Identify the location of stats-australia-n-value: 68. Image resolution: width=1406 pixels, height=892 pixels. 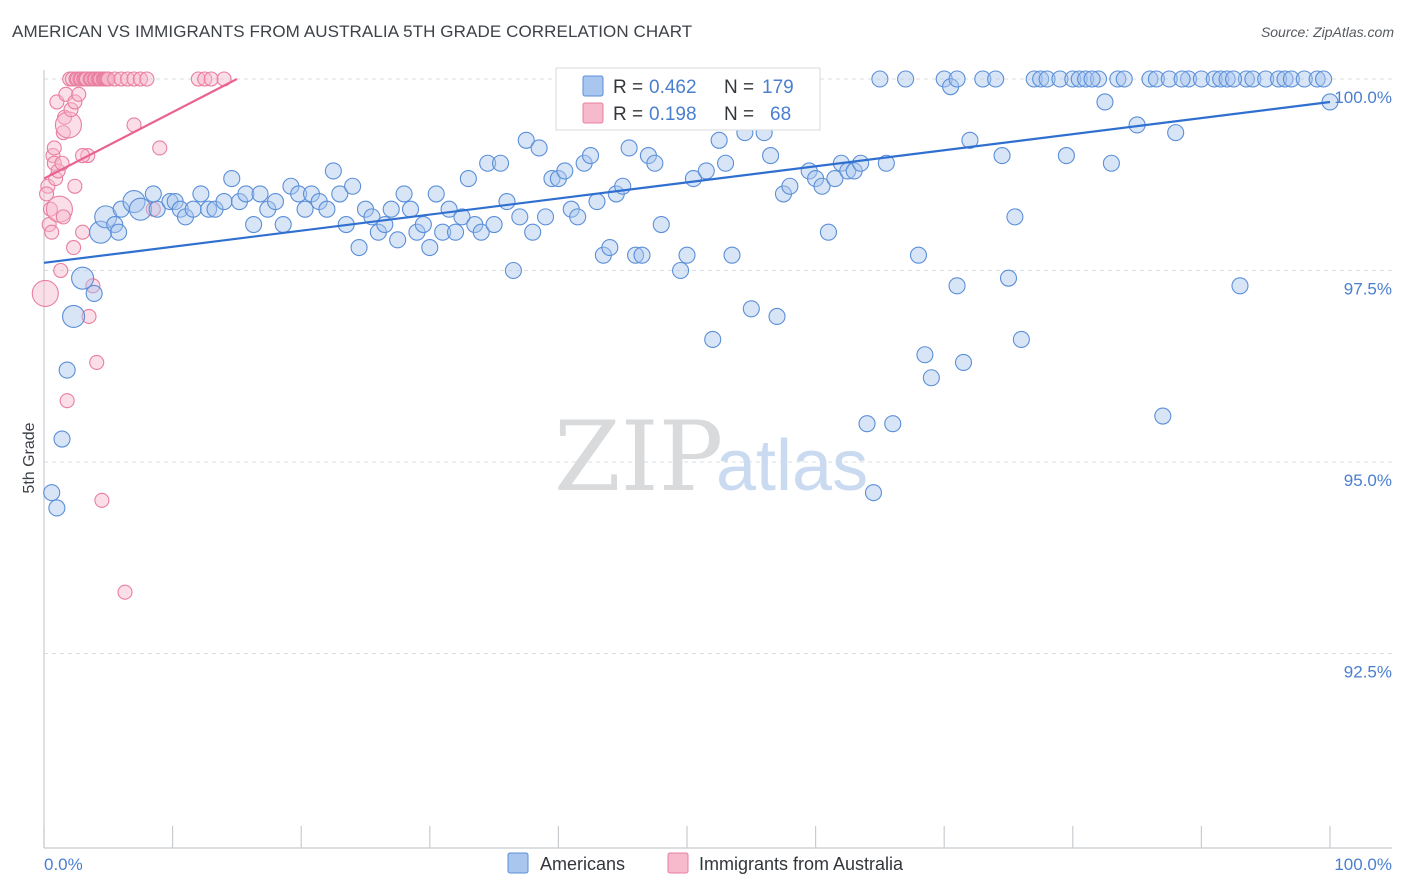
(780, 114).